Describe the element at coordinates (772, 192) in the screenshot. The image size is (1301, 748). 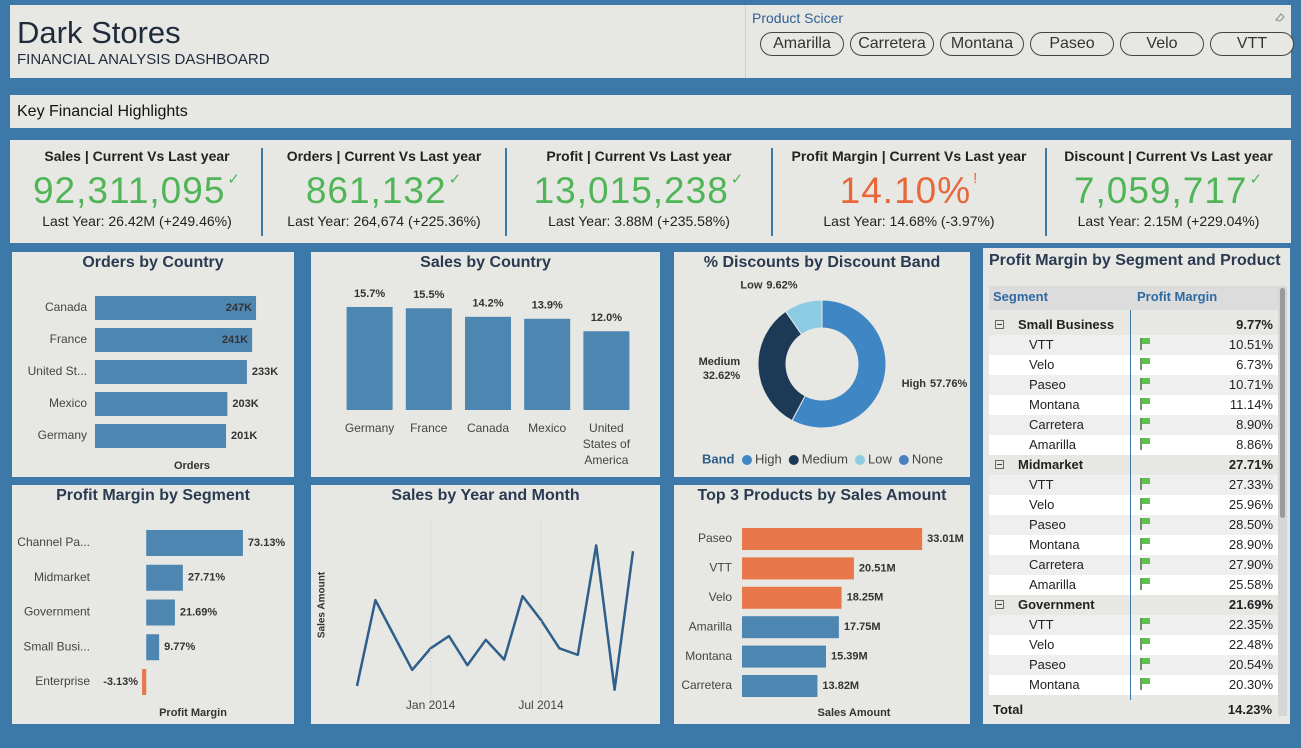
I see `kpi-divider` at that location.